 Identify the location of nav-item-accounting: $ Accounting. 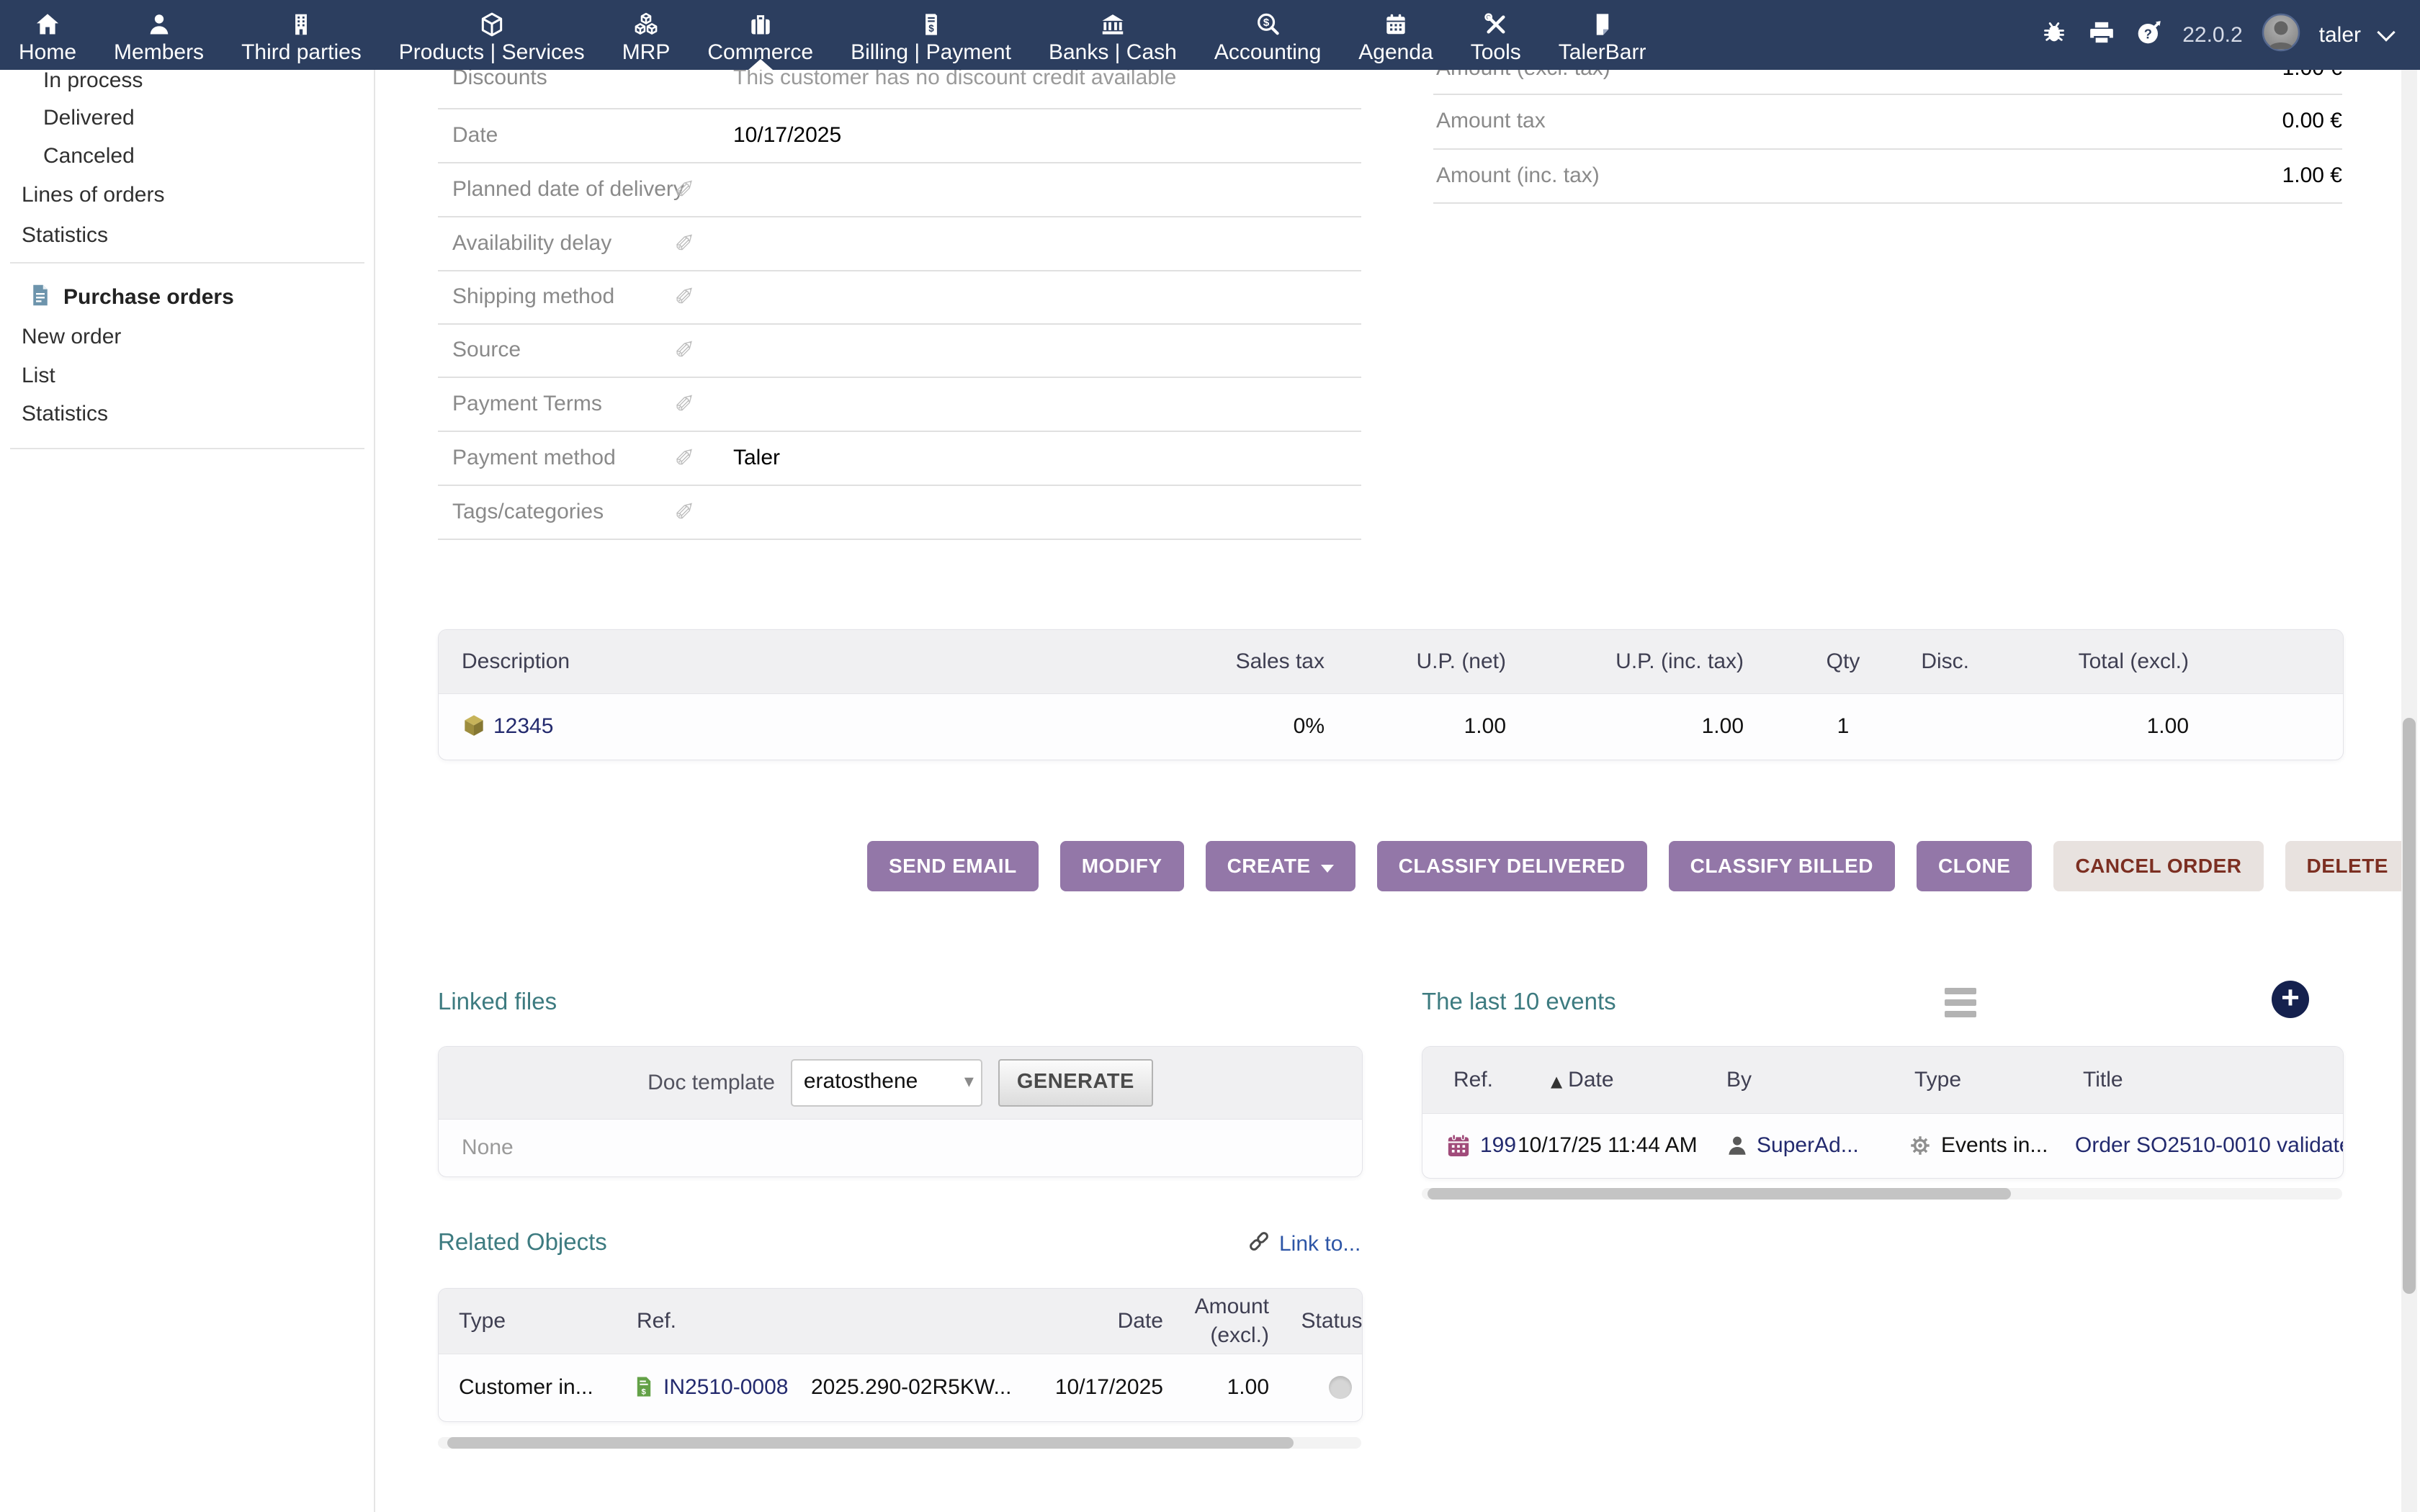
(1268, 35).